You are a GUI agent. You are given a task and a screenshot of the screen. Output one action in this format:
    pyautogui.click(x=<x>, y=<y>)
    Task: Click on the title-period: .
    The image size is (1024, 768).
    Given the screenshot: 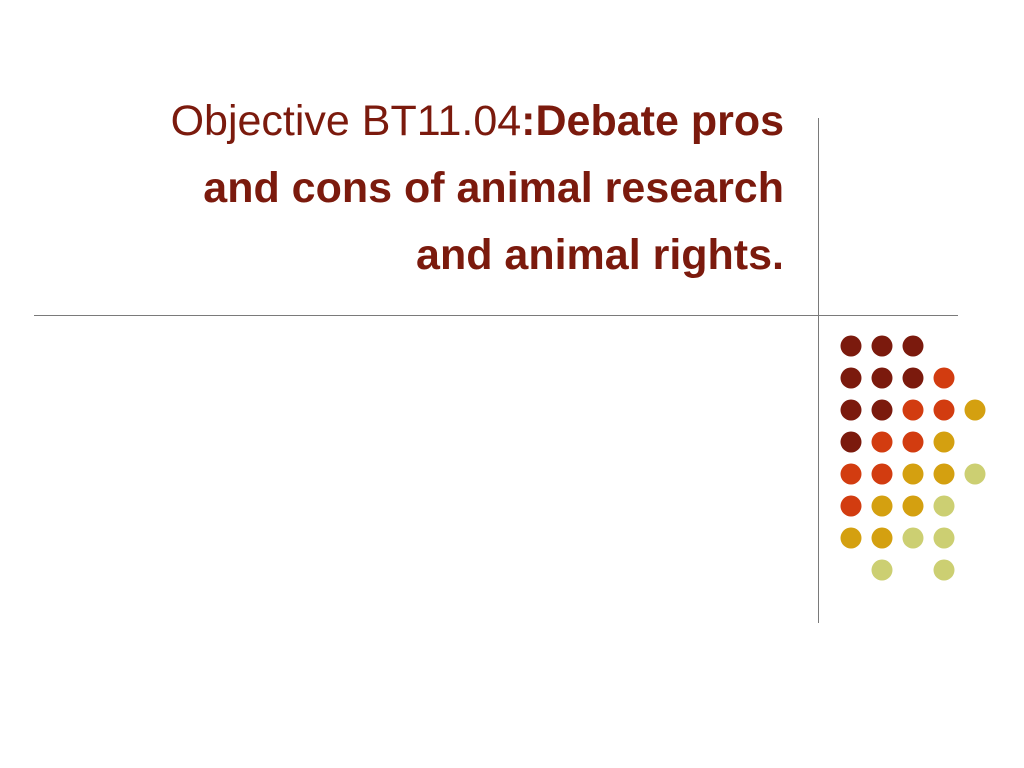 What is the action you would take?
    pyautogui.click(x=778, y=255)
    